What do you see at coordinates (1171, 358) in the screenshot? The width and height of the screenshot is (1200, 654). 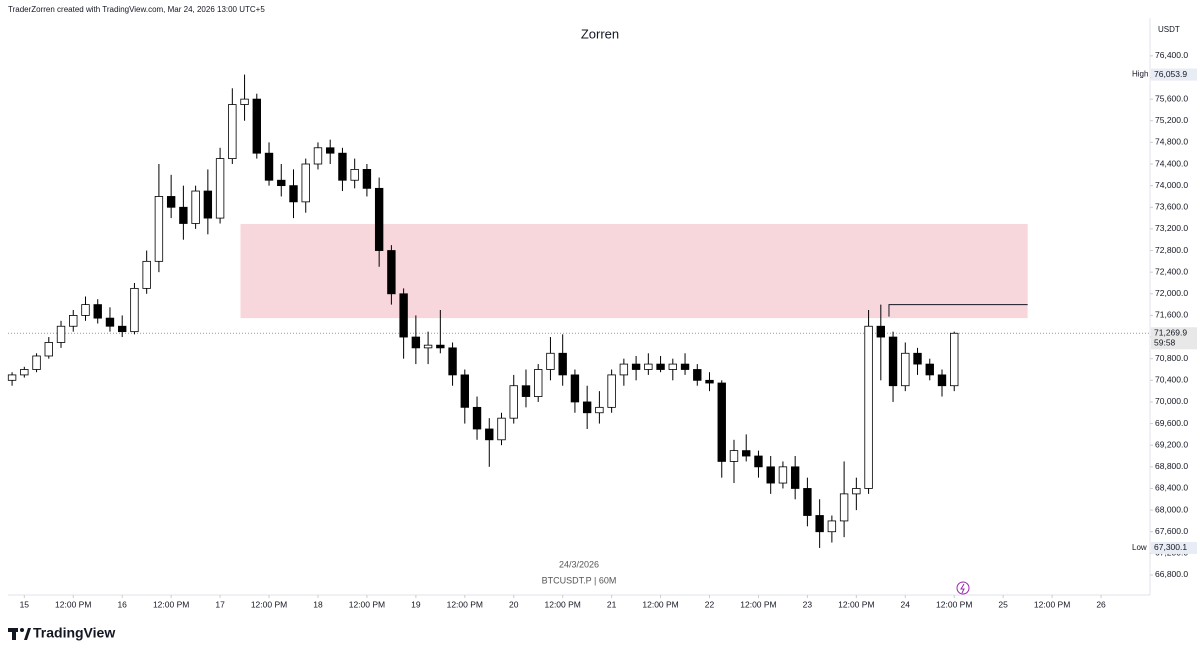 I see `y-tick-label: 70,800.0` at bounding box center [1171, 358].